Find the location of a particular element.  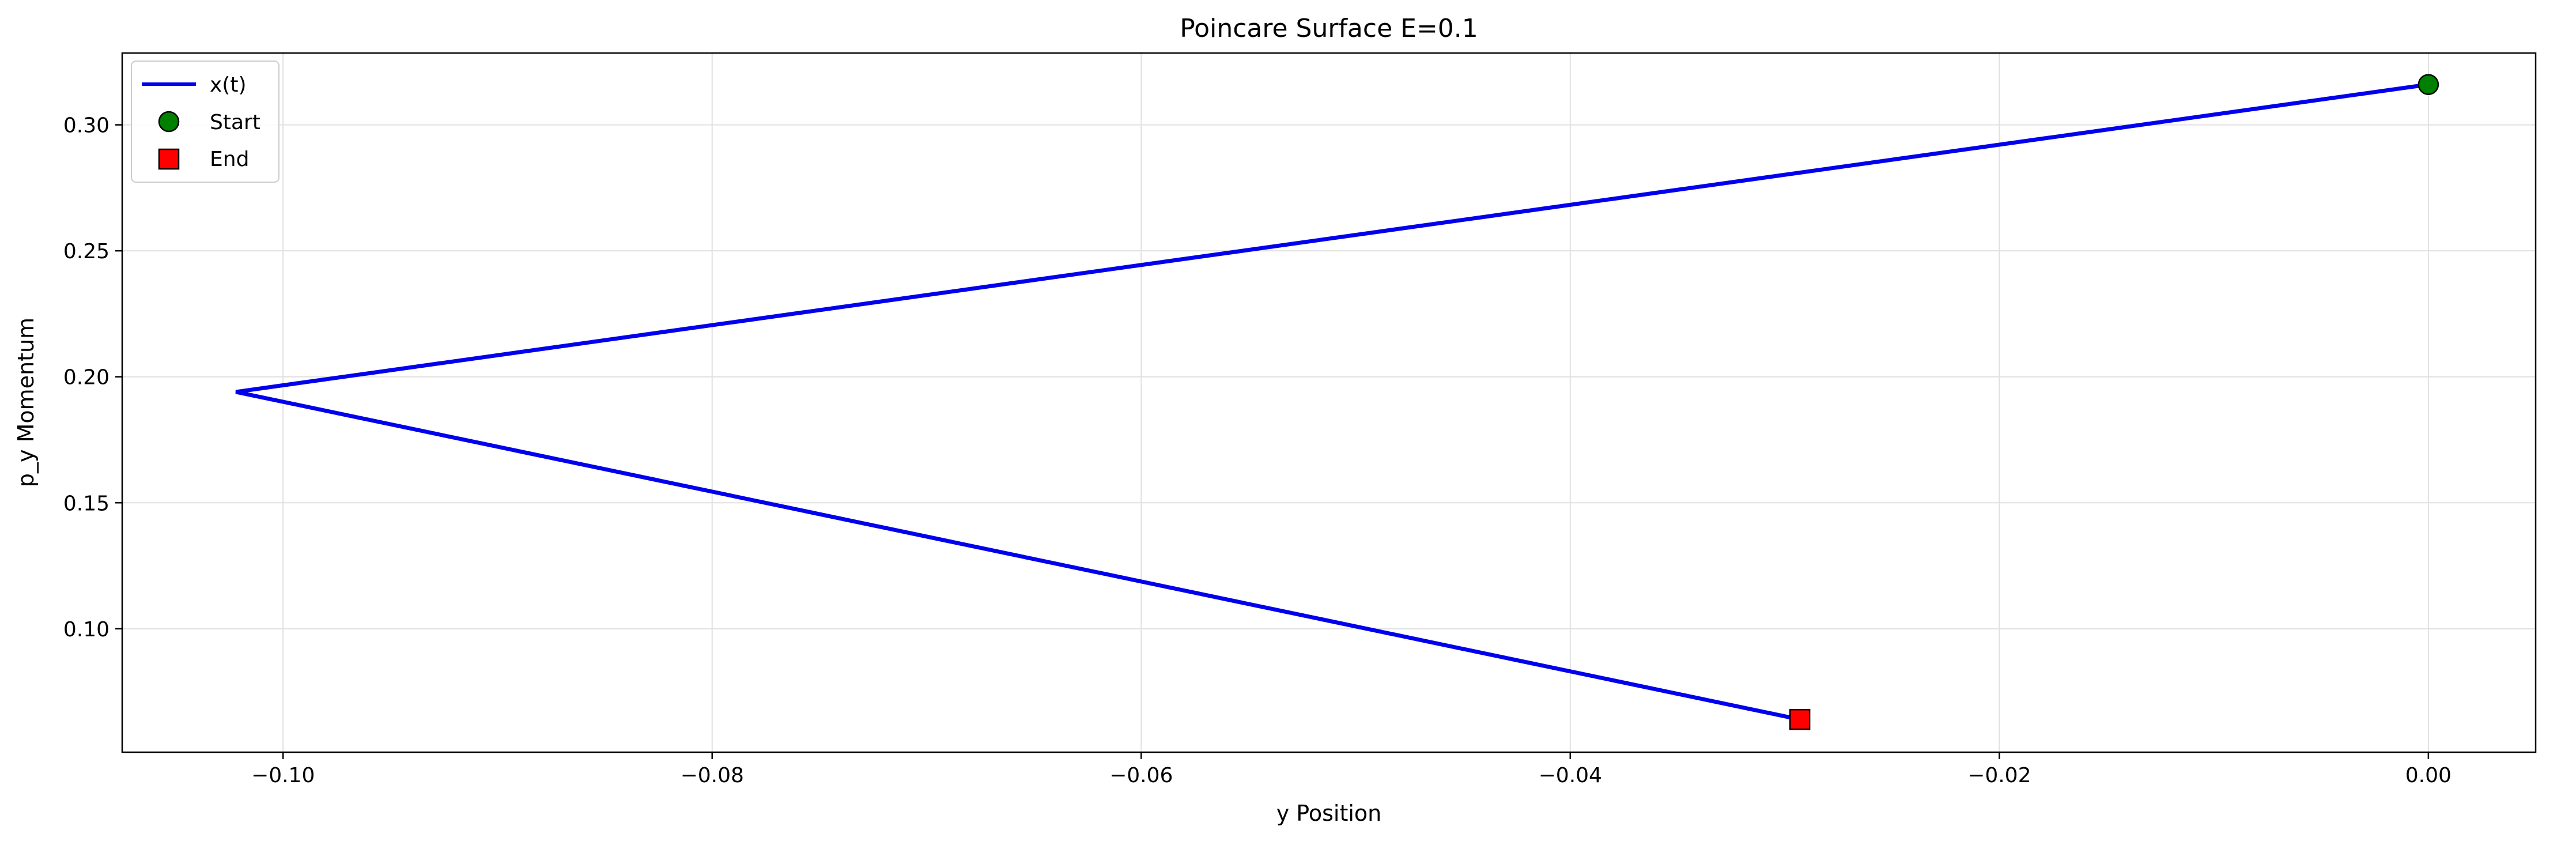

legend-label-series: x(t) is located at coordinates (228, 85).